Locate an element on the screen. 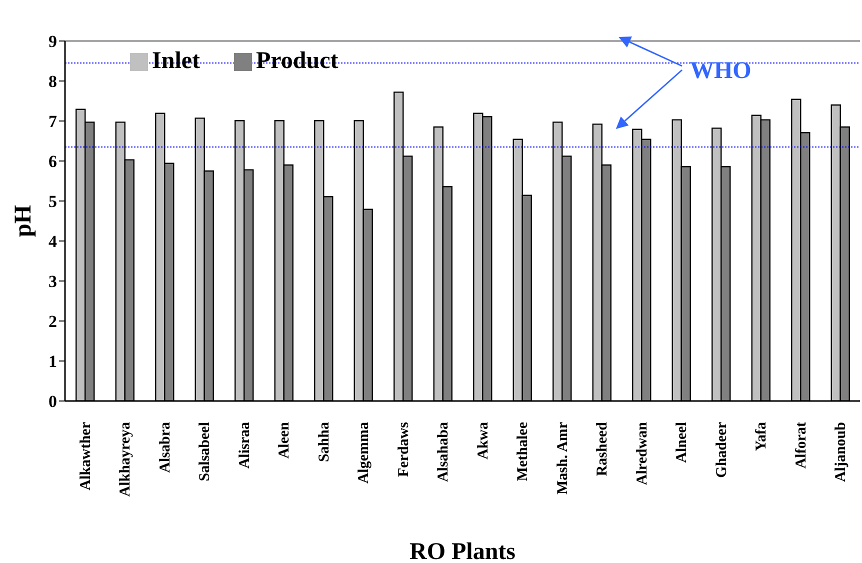 This screenshot has height=563, width=862. x-tick-label: Akwa is located at coordinates (483, 441).